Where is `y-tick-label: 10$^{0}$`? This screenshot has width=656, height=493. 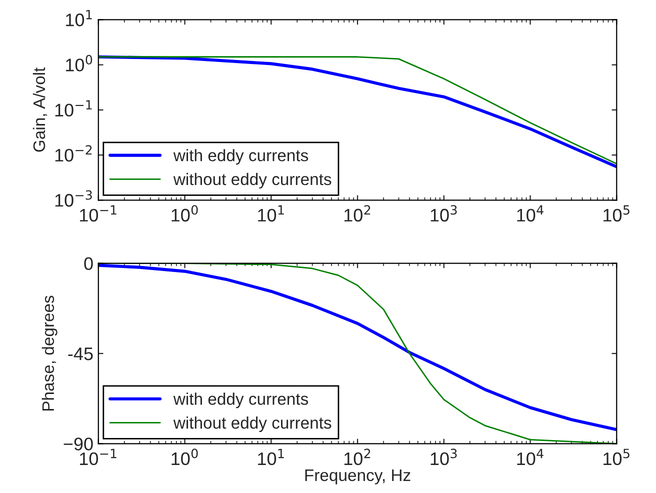 y-tick-label: 10$^{0}$ is located at coordinates (79, 63).